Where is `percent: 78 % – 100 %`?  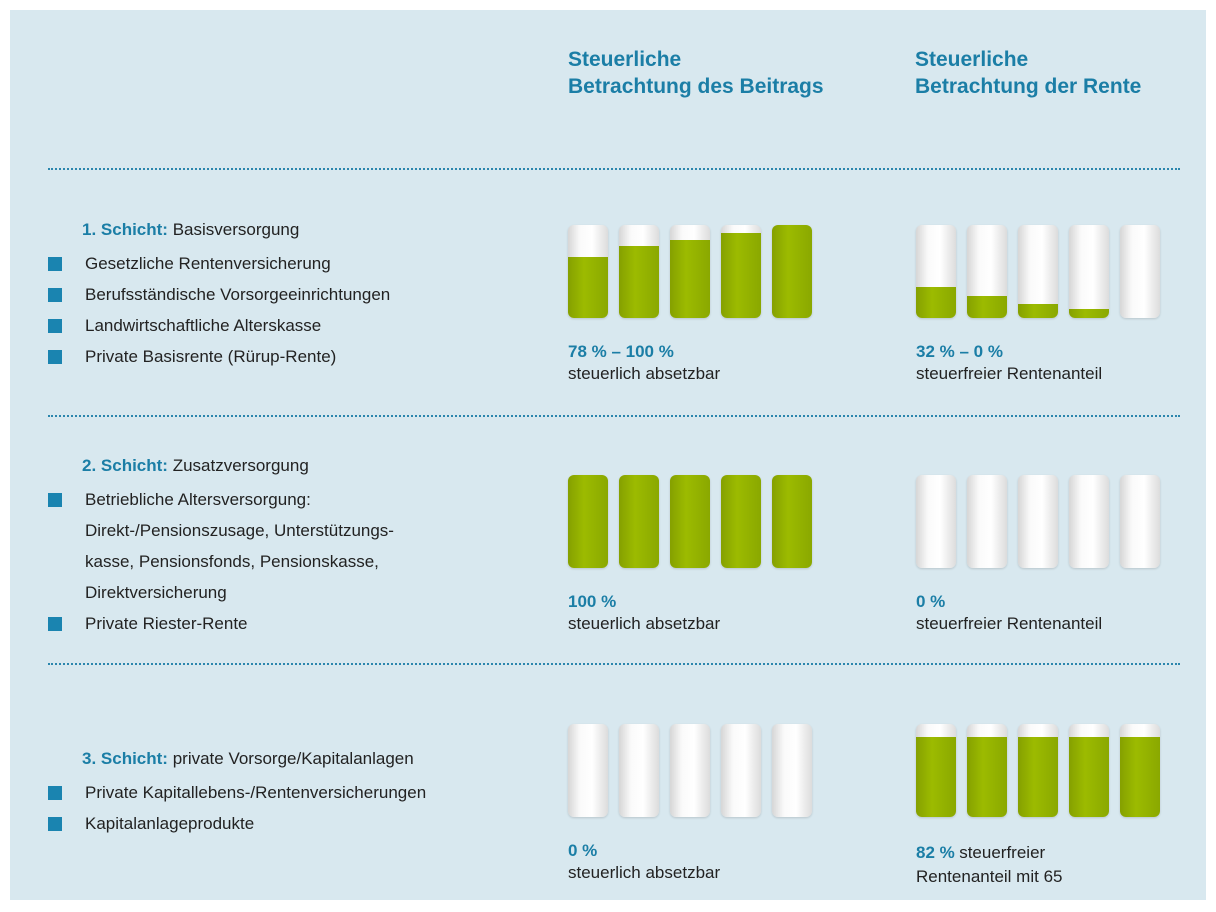
percent: 78 % – 100 % is located at coordinates (621, 351).